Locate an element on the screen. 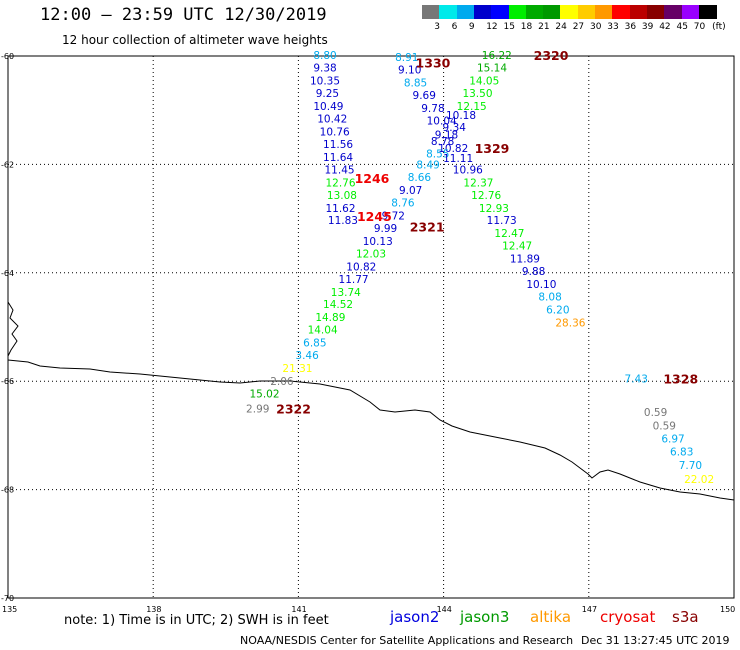  wave-height-value: 10.76 is located at coordinates (335, 132).